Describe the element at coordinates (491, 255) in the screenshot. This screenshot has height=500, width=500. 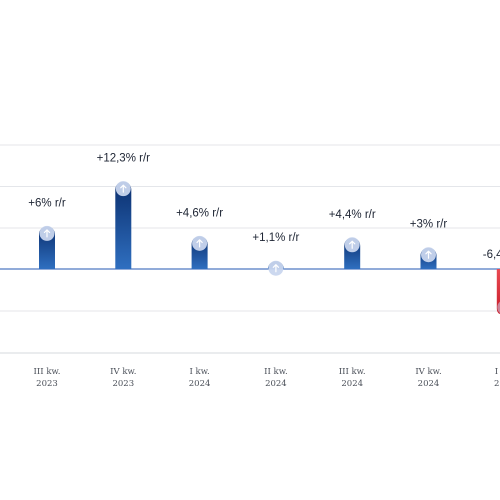
I see `data-label: -6,4% r/r` at that location.